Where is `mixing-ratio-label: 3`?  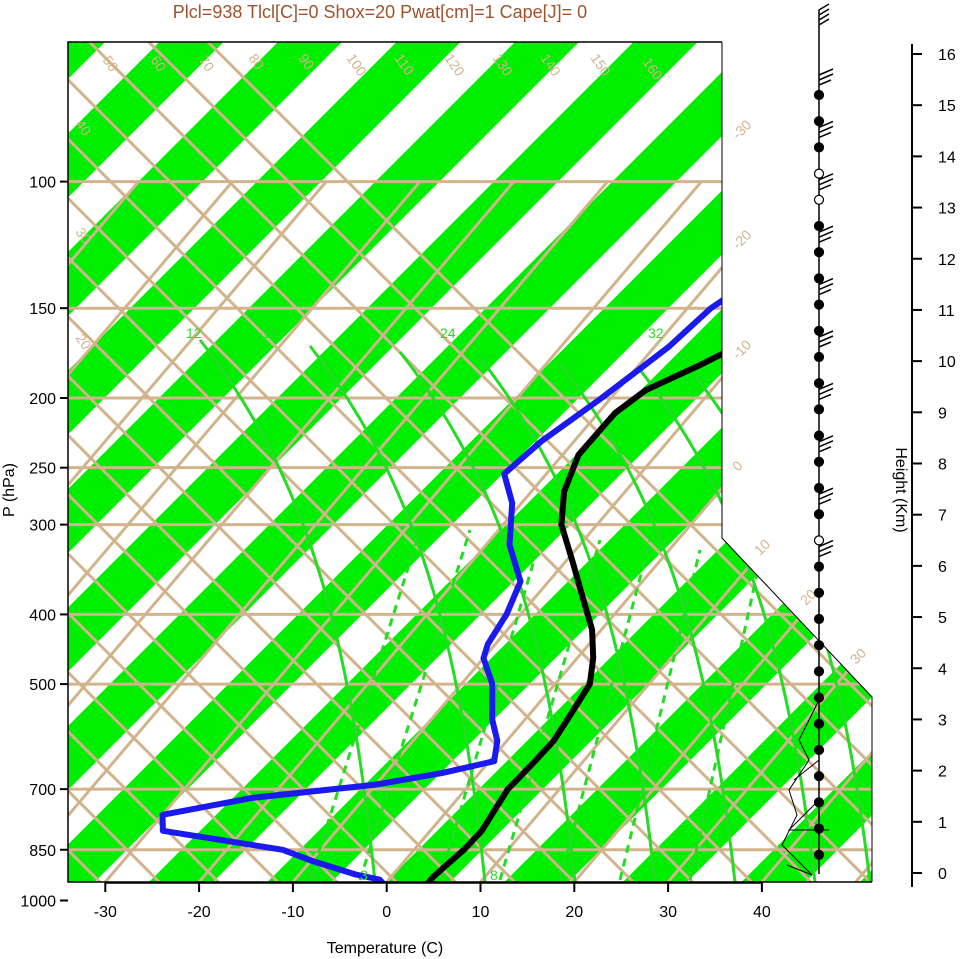
mixing-ratio-label: 3 is located at coordinates (364, 875).